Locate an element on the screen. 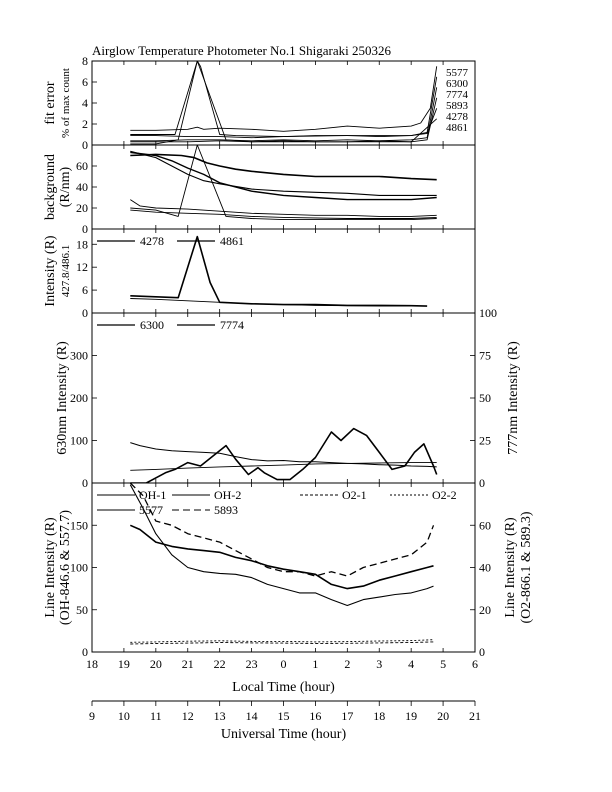 Image resolution: width=612 pixels, height=792 pixels. y-axis-label: background is located at coordinates (50, 187).